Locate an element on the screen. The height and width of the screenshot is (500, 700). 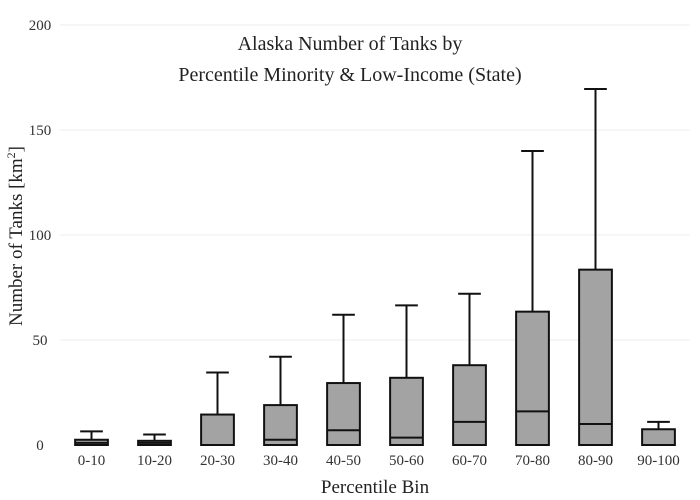
y-tick-label: 150 is located at coordinates (40, 131).